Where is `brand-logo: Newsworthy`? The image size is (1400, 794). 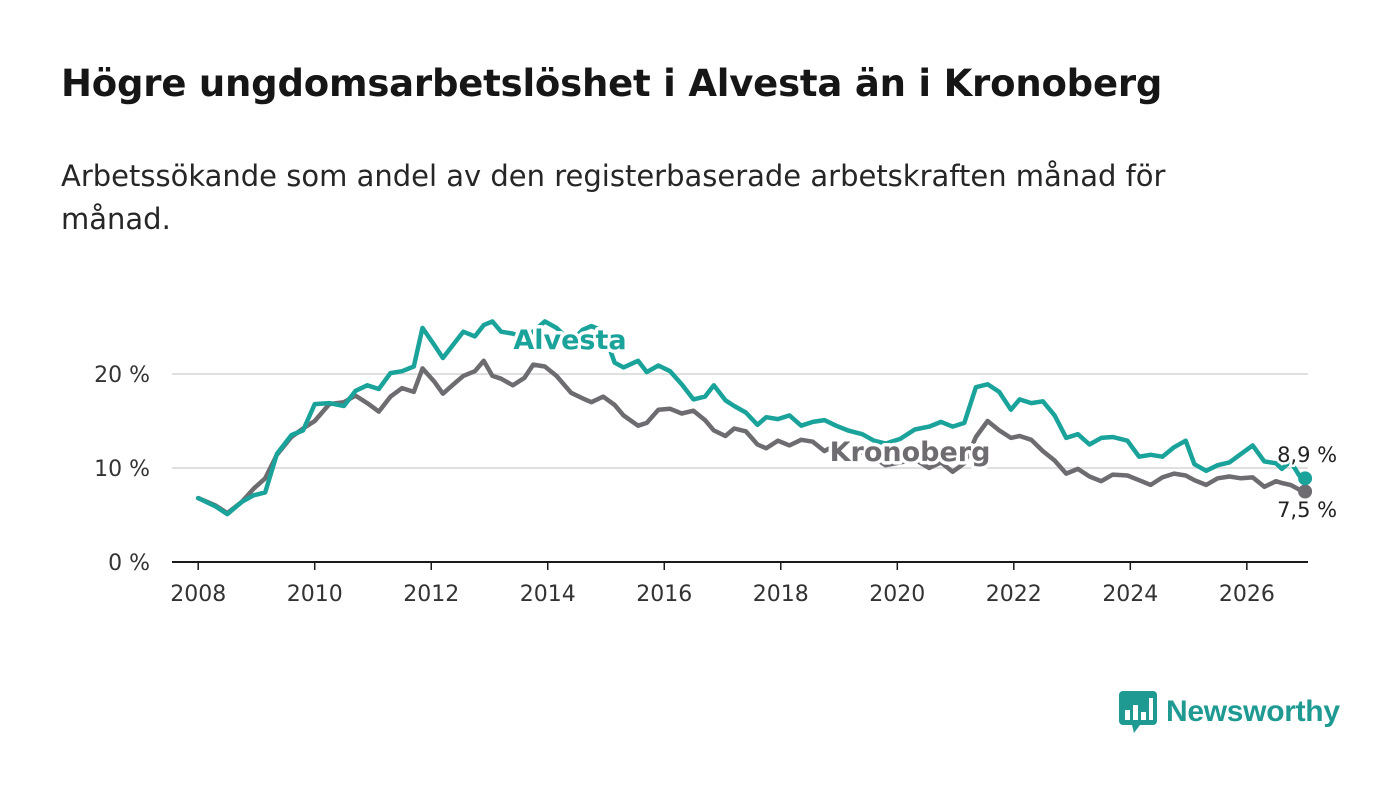
brand-logo: Newsworthy is located at coordinates (1229, 712).